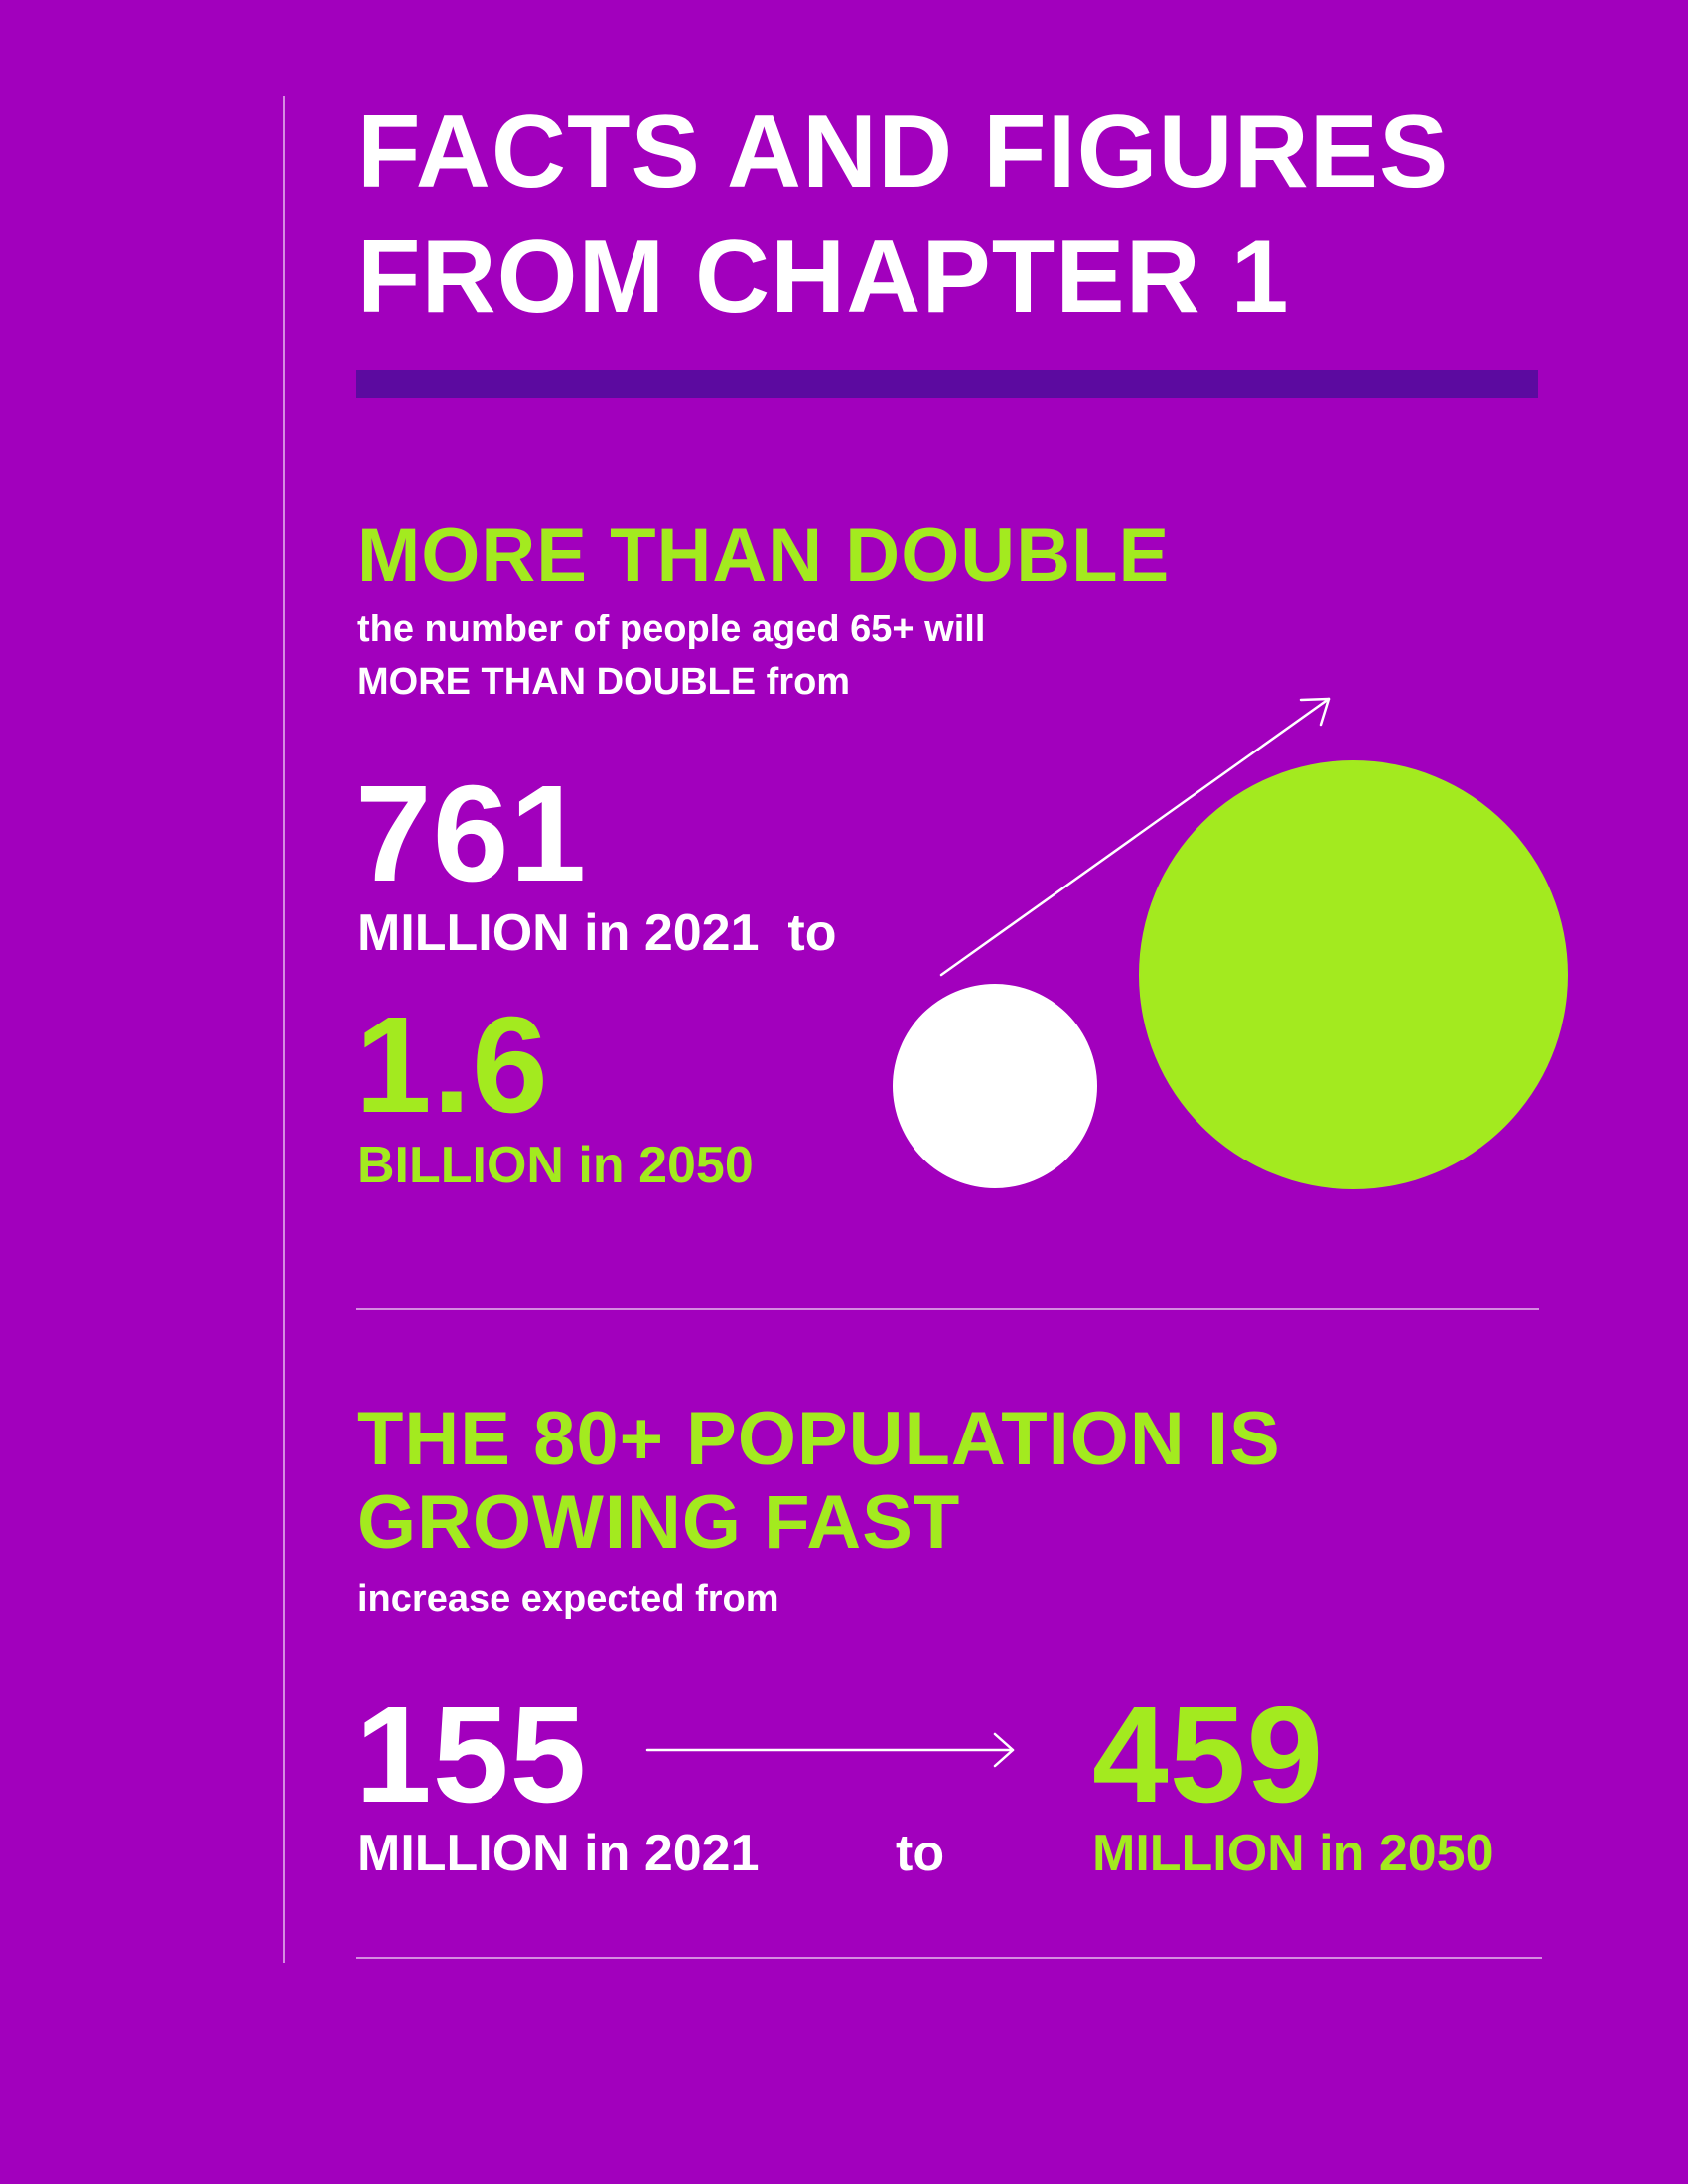 This screenshot has height=2184, width=1688. What do you see at coordinates (1353, 974) in the screenshot?
I see `large-green-circle` at bounding box center [1353, 974].